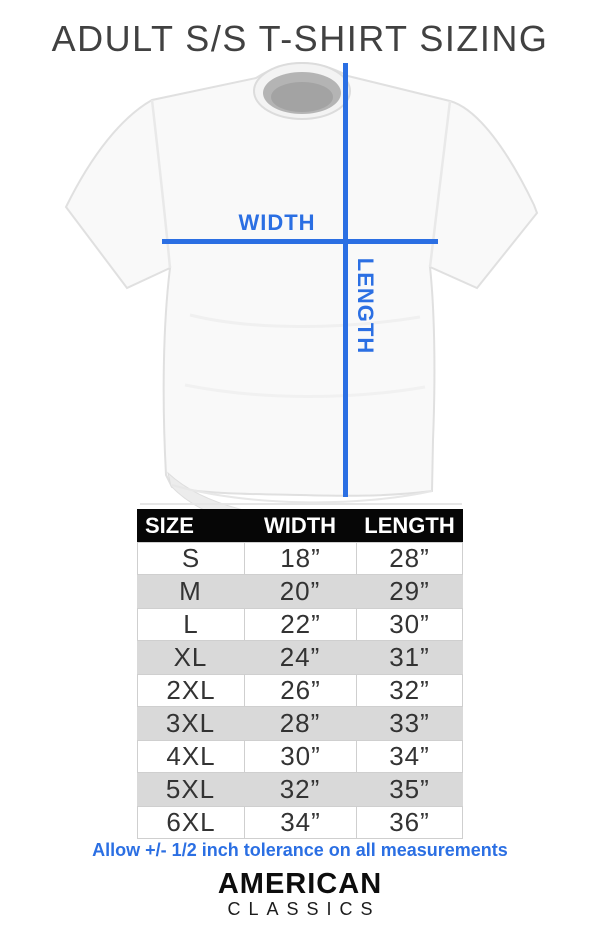  What do you see at coordinates (302, 494) in the screenshot?
I see `hem-line` at bounding box center [302, 494].